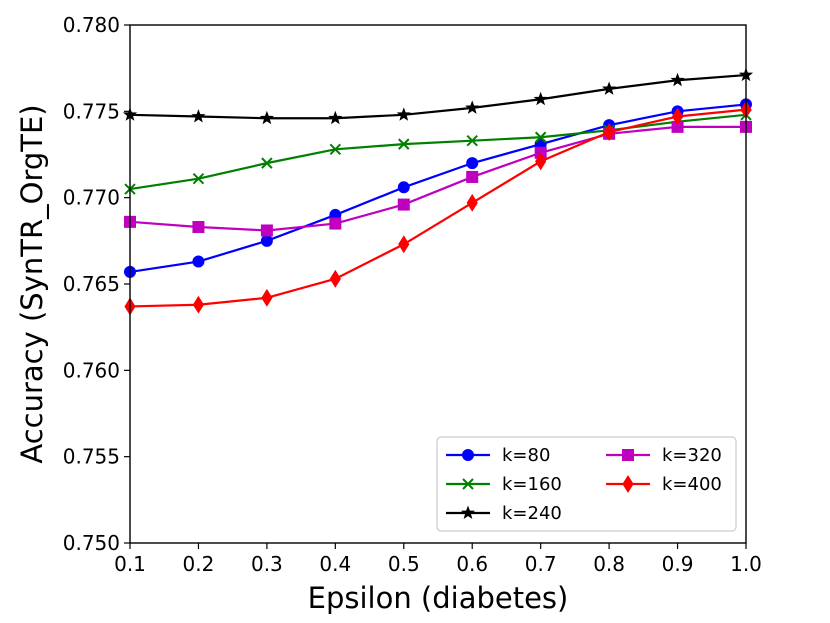  Describe the element at coordinates (472, 107) in the screenshot. I see `data-point-k=240-5` at that location.